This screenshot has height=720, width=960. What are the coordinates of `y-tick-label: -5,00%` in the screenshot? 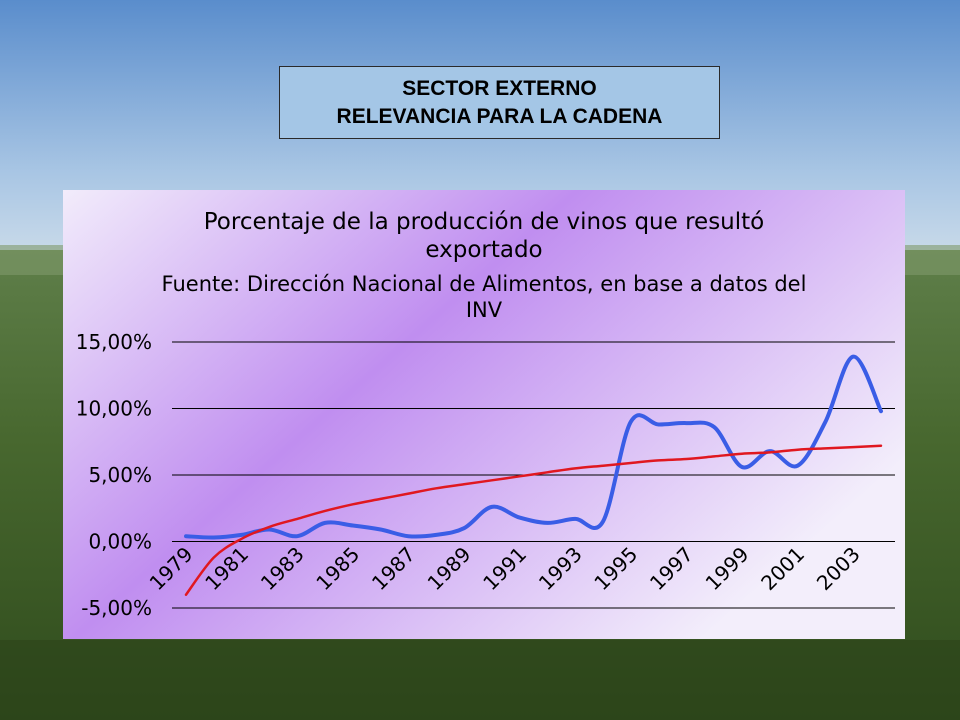 It's located at (116, 608).